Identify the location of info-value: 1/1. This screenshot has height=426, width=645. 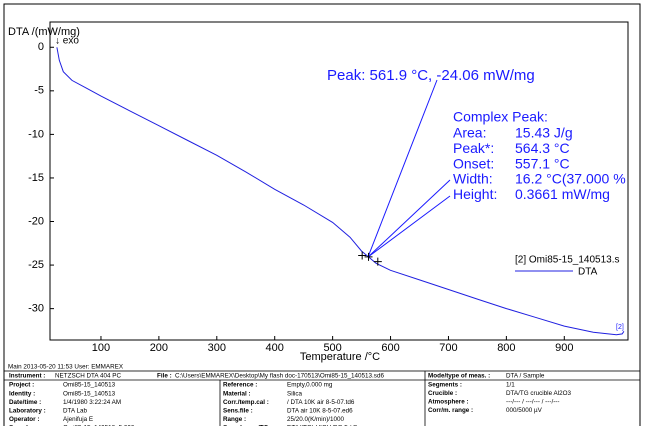
(510, 384).